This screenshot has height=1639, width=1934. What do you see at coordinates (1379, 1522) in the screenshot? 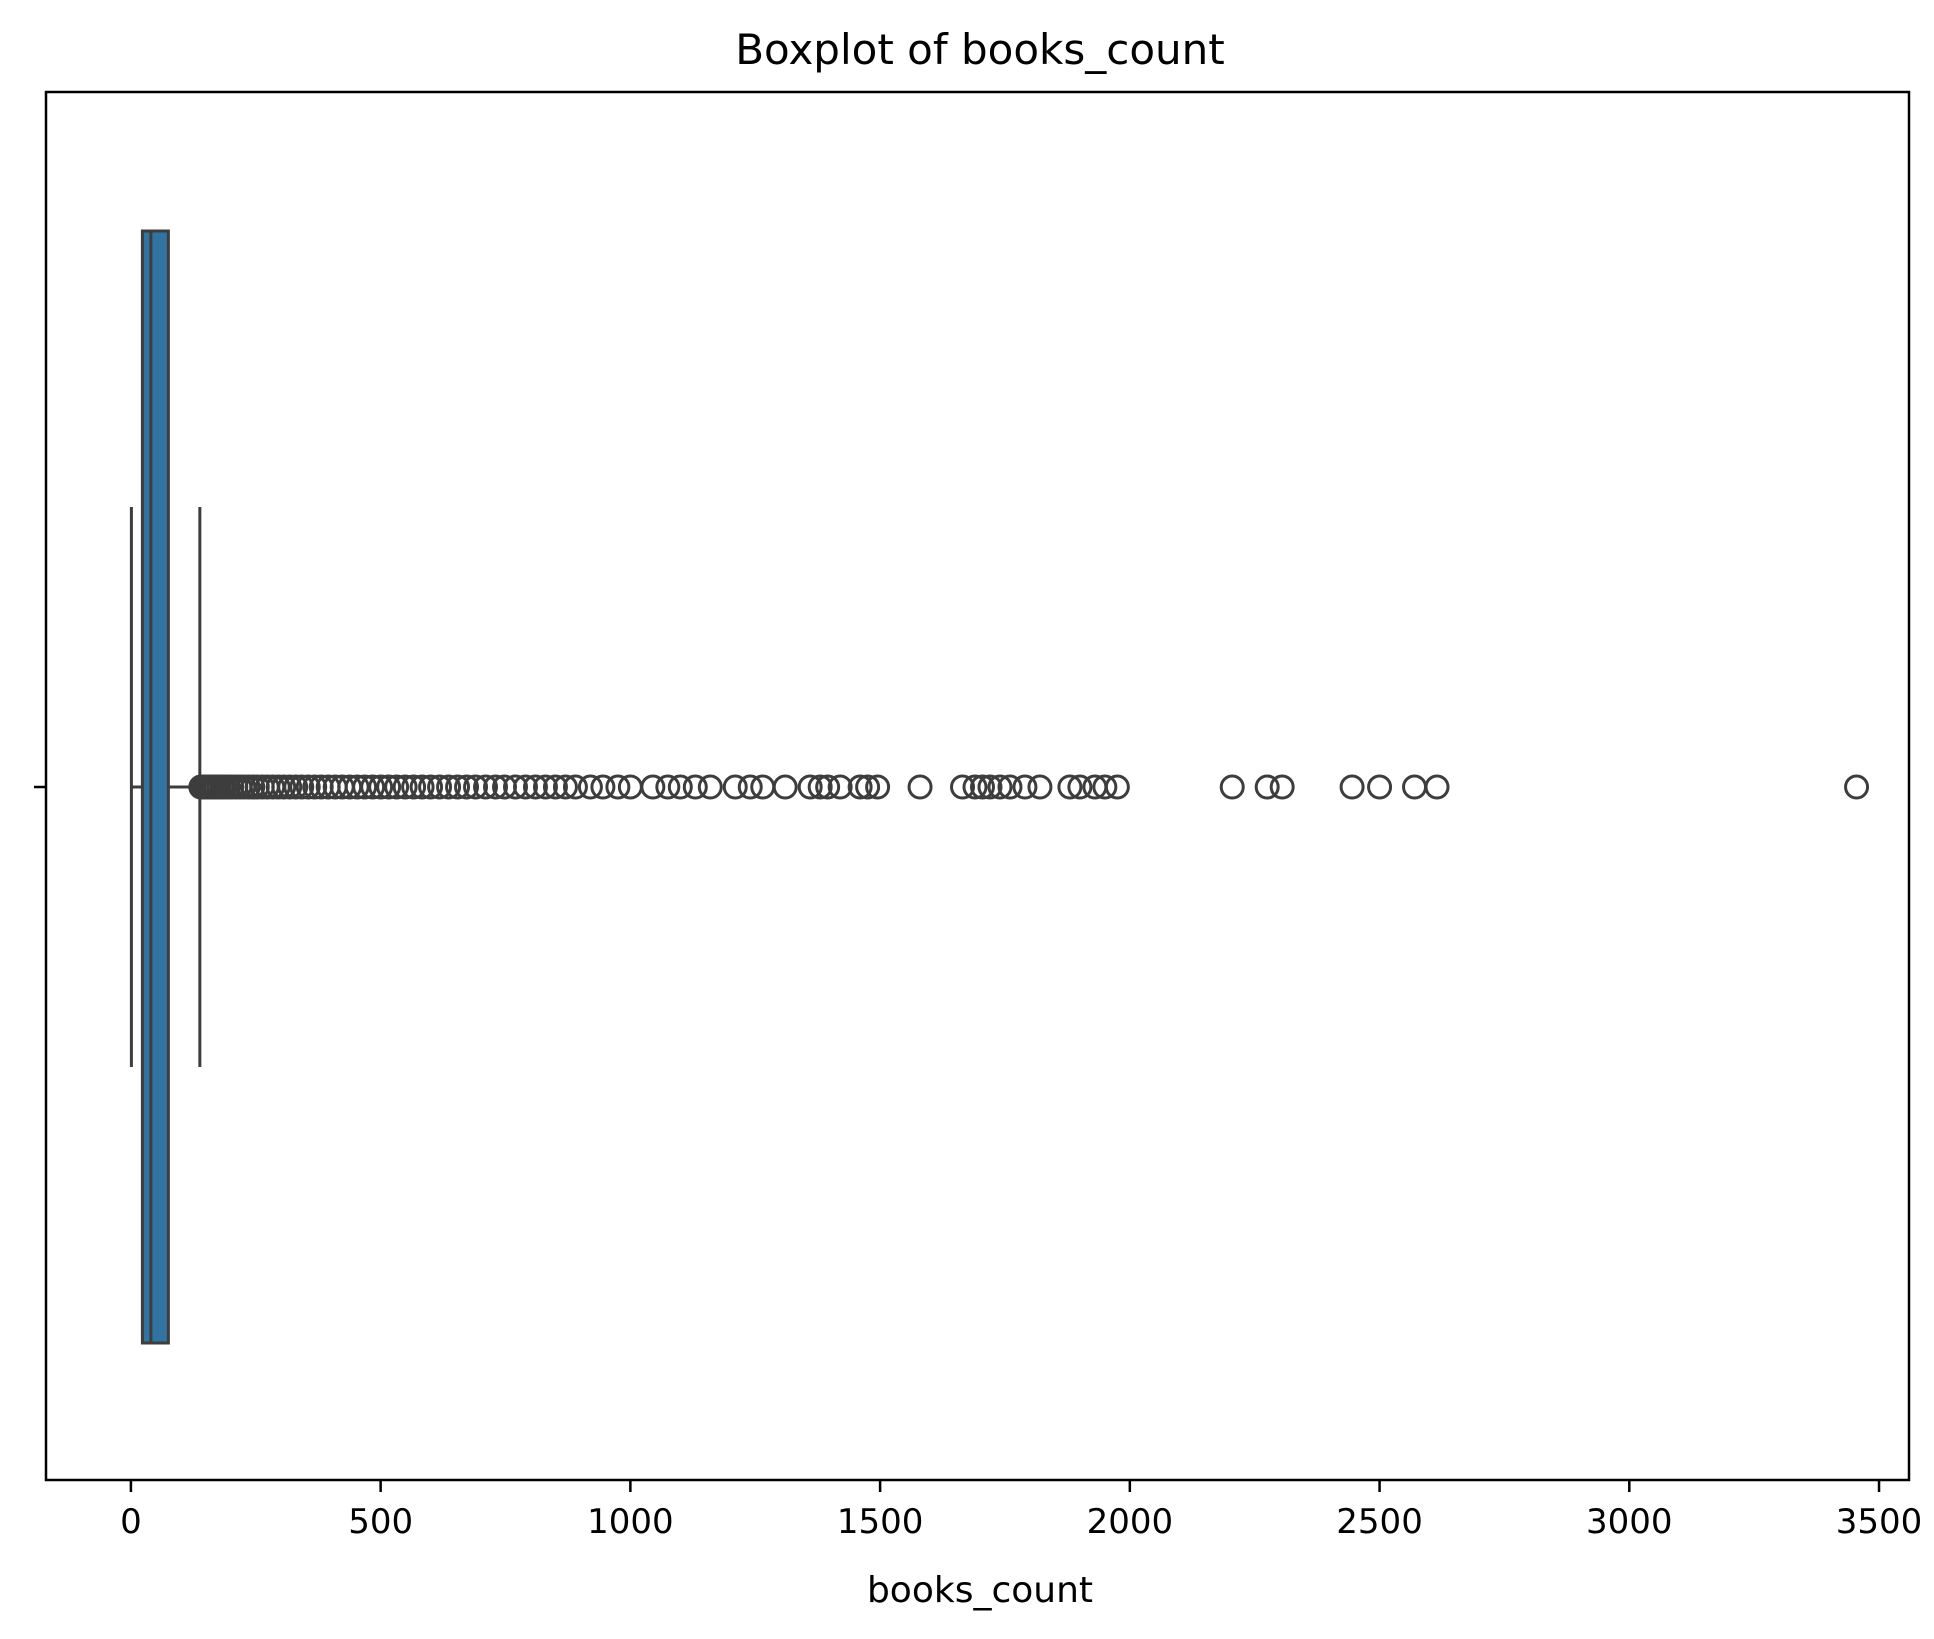
I see `x-tick-label: 2500` at bounding box center [1379, 1522].